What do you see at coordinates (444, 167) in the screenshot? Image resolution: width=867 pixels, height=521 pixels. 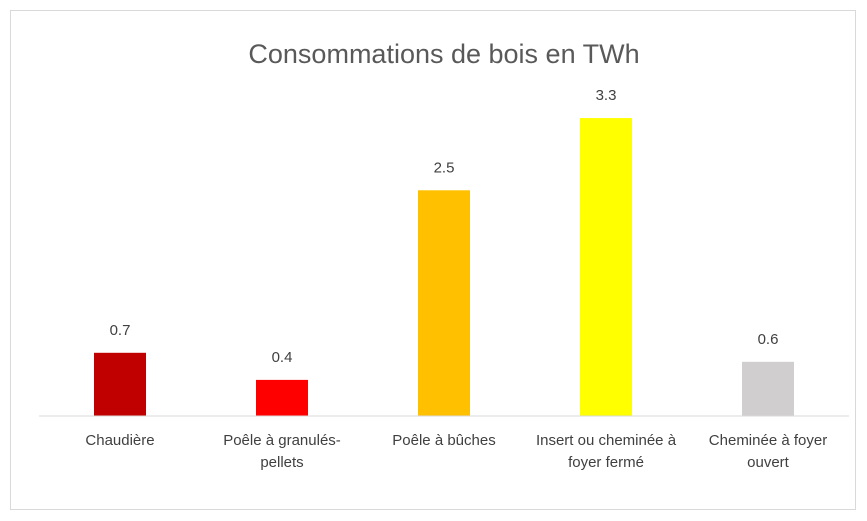 I see `data-label: 2.5` at bounding box center [444, 167].